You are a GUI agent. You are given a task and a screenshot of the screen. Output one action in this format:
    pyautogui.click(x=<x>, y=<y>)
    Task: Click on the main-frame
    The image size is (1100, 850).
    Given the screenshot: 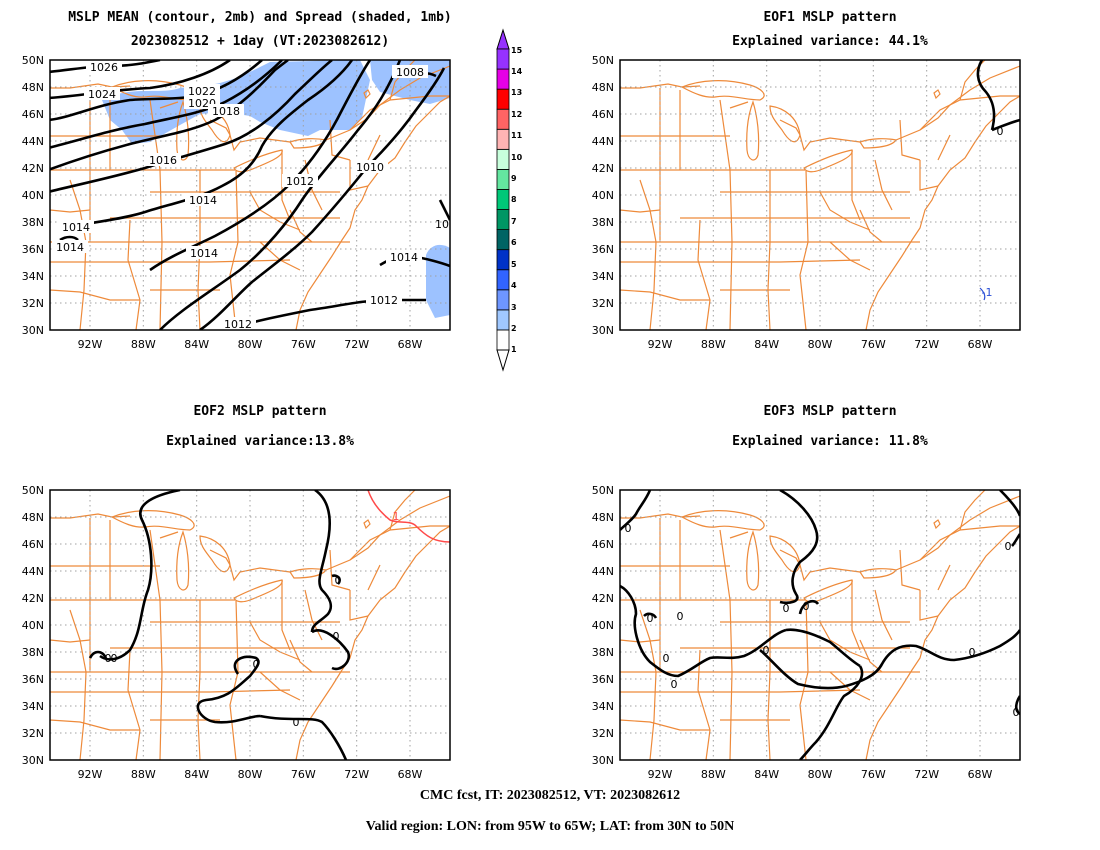 What is the action you would take?
    pyautogui.click(x=250, y=195)
    